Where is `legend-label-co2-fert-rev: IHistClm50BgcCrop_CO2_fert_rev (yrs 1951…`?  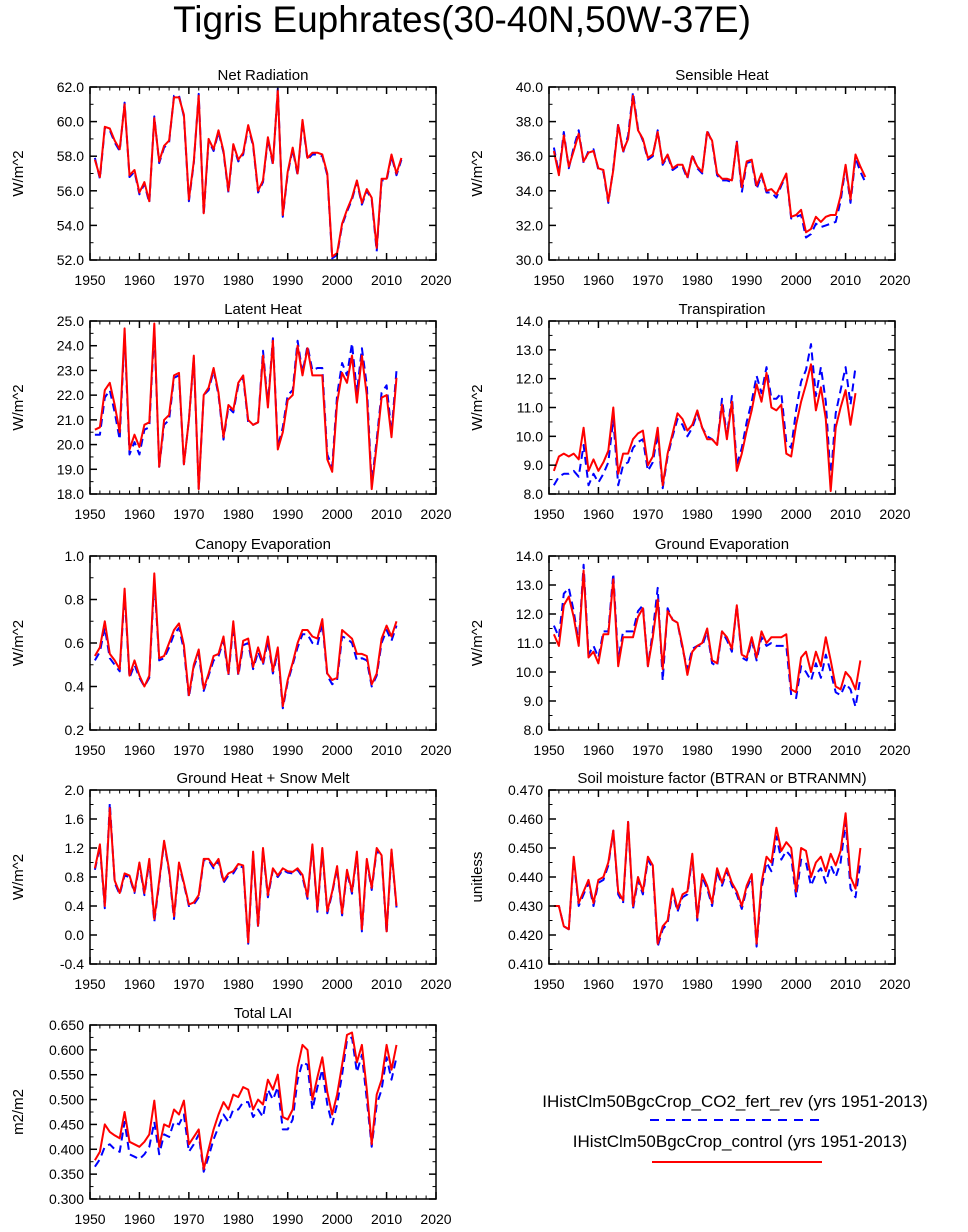
legend-label-co2-fert-rev: IHistClm50BgcCrop_CO2_fert_rev (yrs 1951… is located at coordinates (735, 1101).